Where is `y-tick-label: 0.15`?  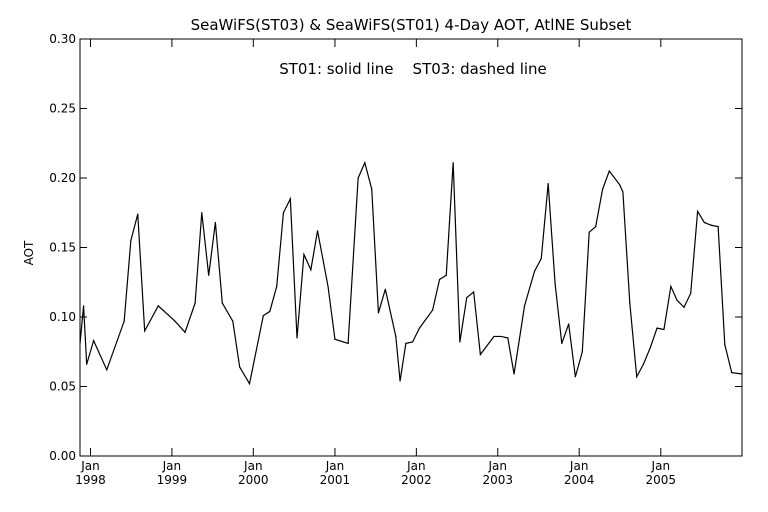 y-tick-label: 0.15 is located at coordinates (62, 248).